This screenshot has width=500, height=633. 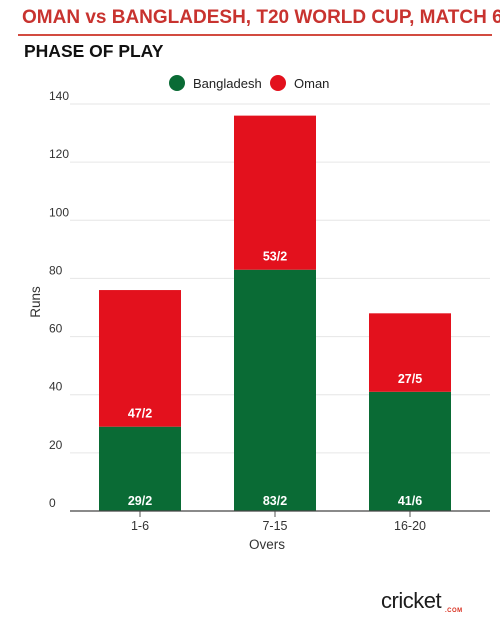 What do you see at coordinates (255, 35) in the screenshot?
I see `title-divider` at bounding box center [255, 35].